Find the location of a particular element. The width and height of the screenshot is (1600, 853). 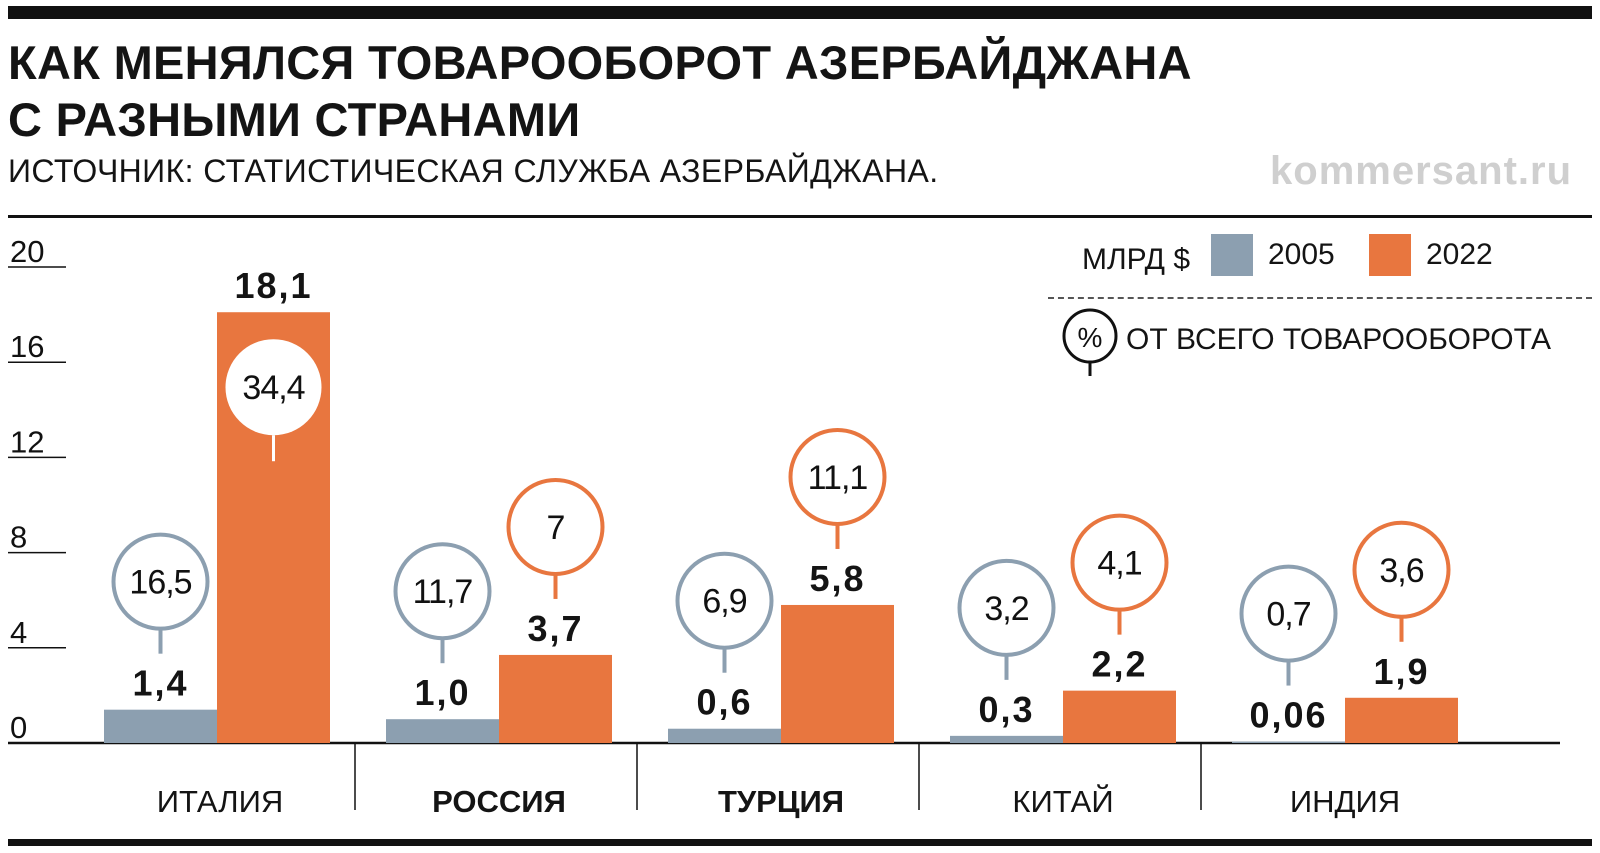

y-tick-label: 20 is located at coordinates (27, 251).